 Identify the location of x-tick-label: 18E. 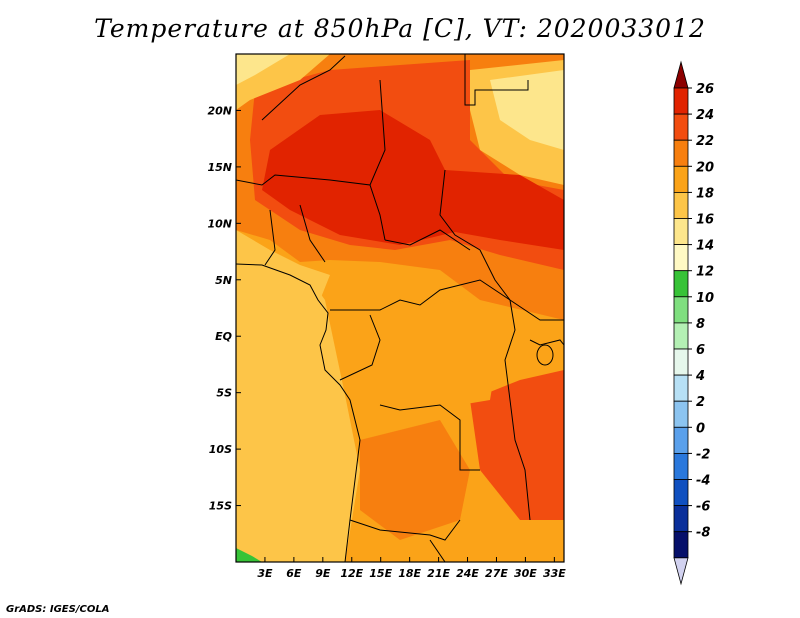
(409, 573).